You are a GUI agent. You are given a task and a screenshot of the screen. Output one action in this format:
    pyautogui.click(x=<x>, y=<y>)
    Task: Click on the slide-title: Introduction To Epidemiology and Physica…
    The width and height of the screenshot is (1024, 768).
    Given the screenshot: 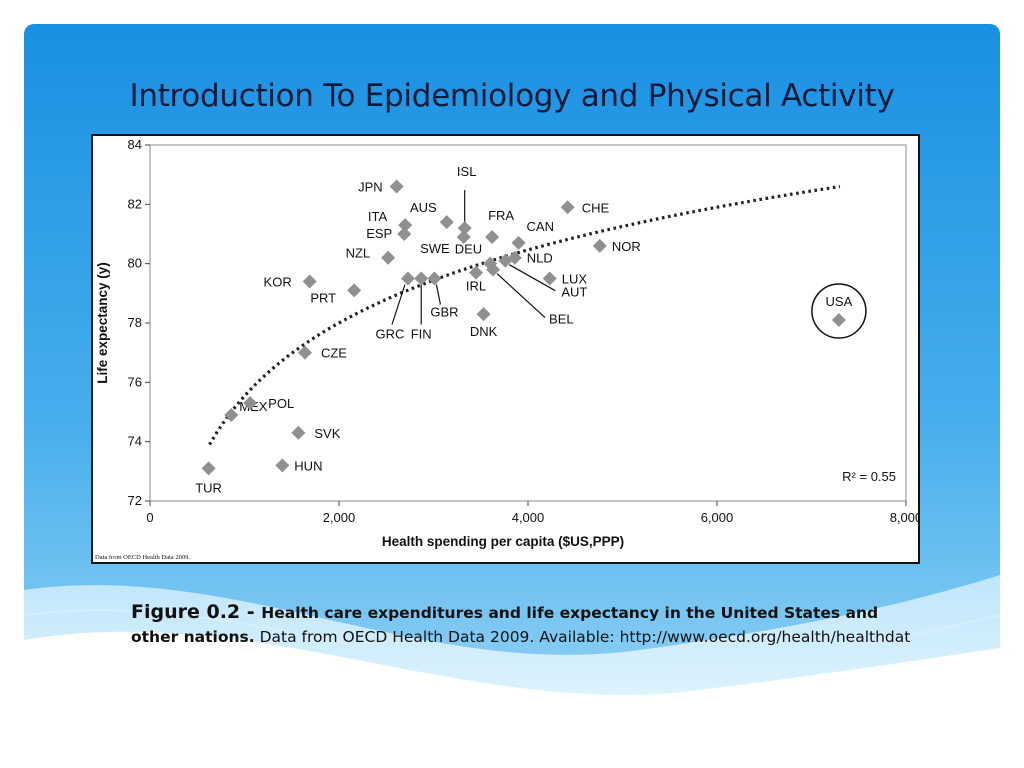 What is the action you would take?
    pyautogui.click(x=512, y=96)
    